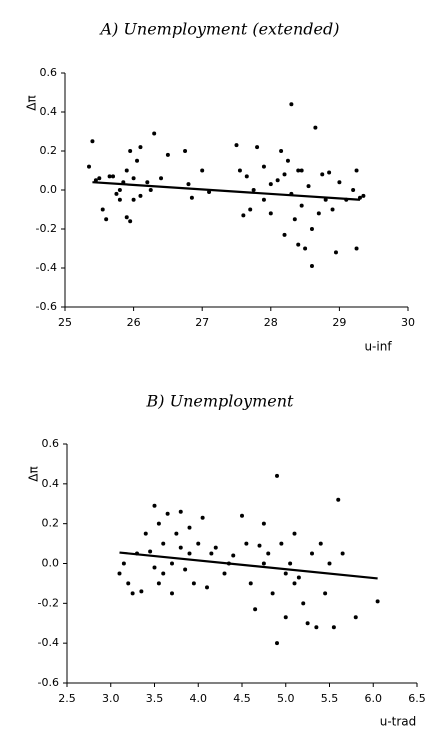  I want to click on x-tick-label: 6.0, so click(374, 698).